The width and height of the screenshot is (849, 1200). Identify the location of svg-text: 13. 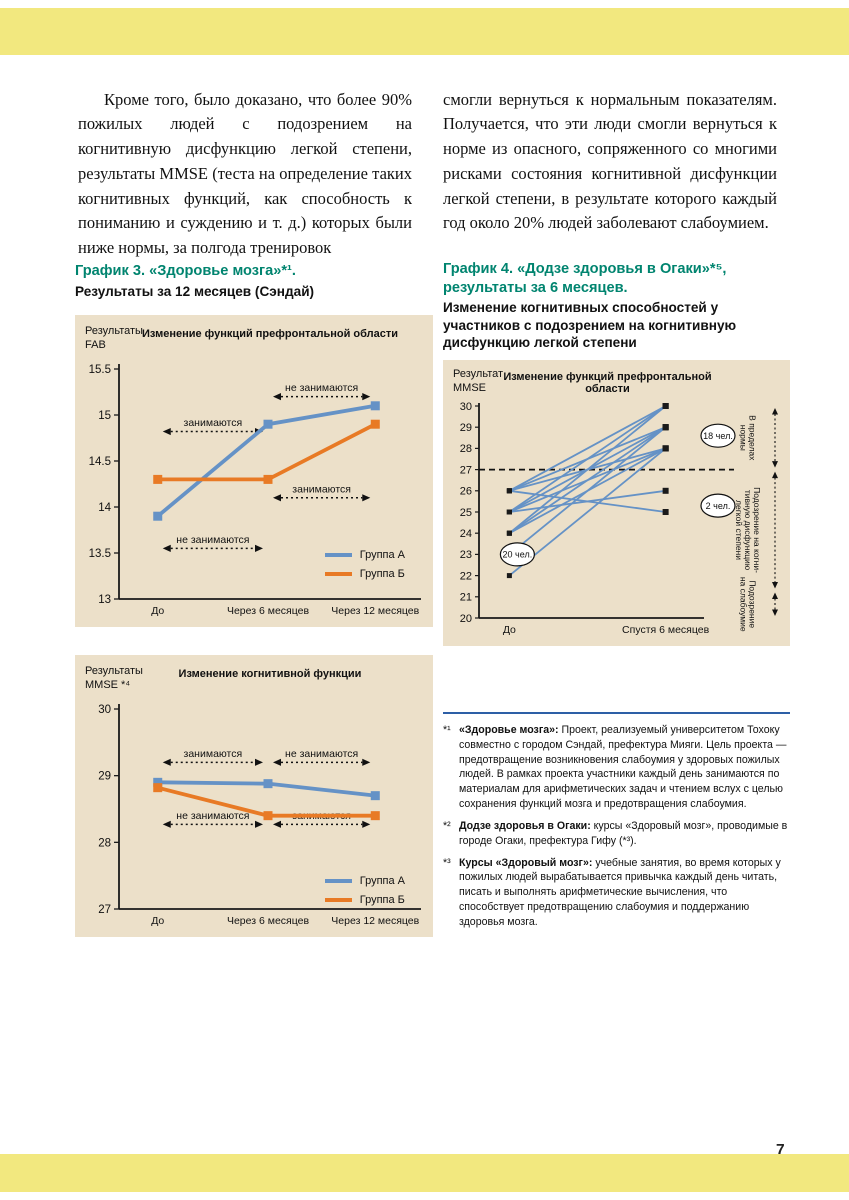
(104, 600).